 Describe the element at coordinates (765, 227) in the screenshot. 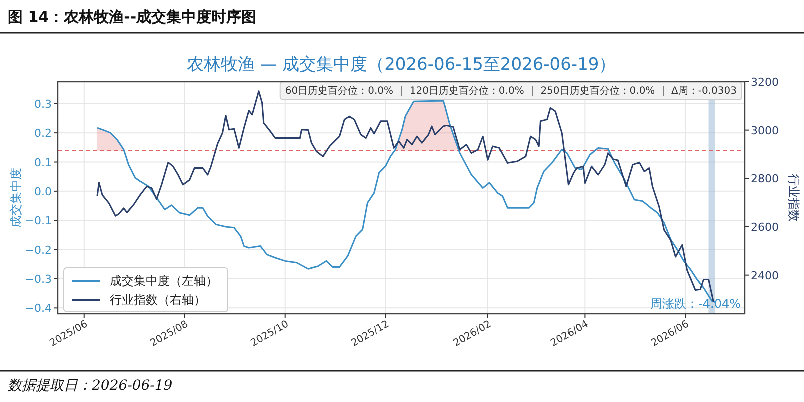

I see `y2-tick-label: 2600` at that location.